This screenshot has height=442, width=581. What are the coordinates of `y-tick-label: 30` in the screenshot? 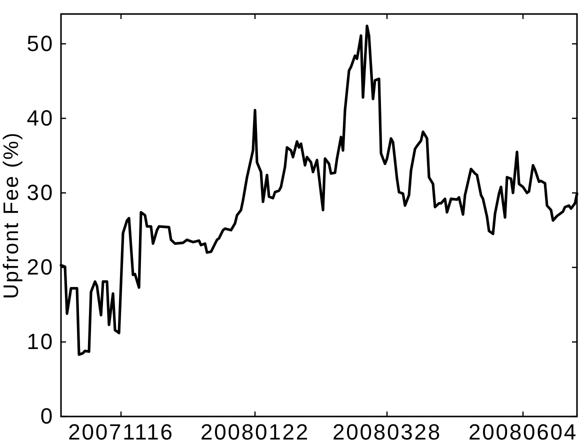 It's located at (40, 192).